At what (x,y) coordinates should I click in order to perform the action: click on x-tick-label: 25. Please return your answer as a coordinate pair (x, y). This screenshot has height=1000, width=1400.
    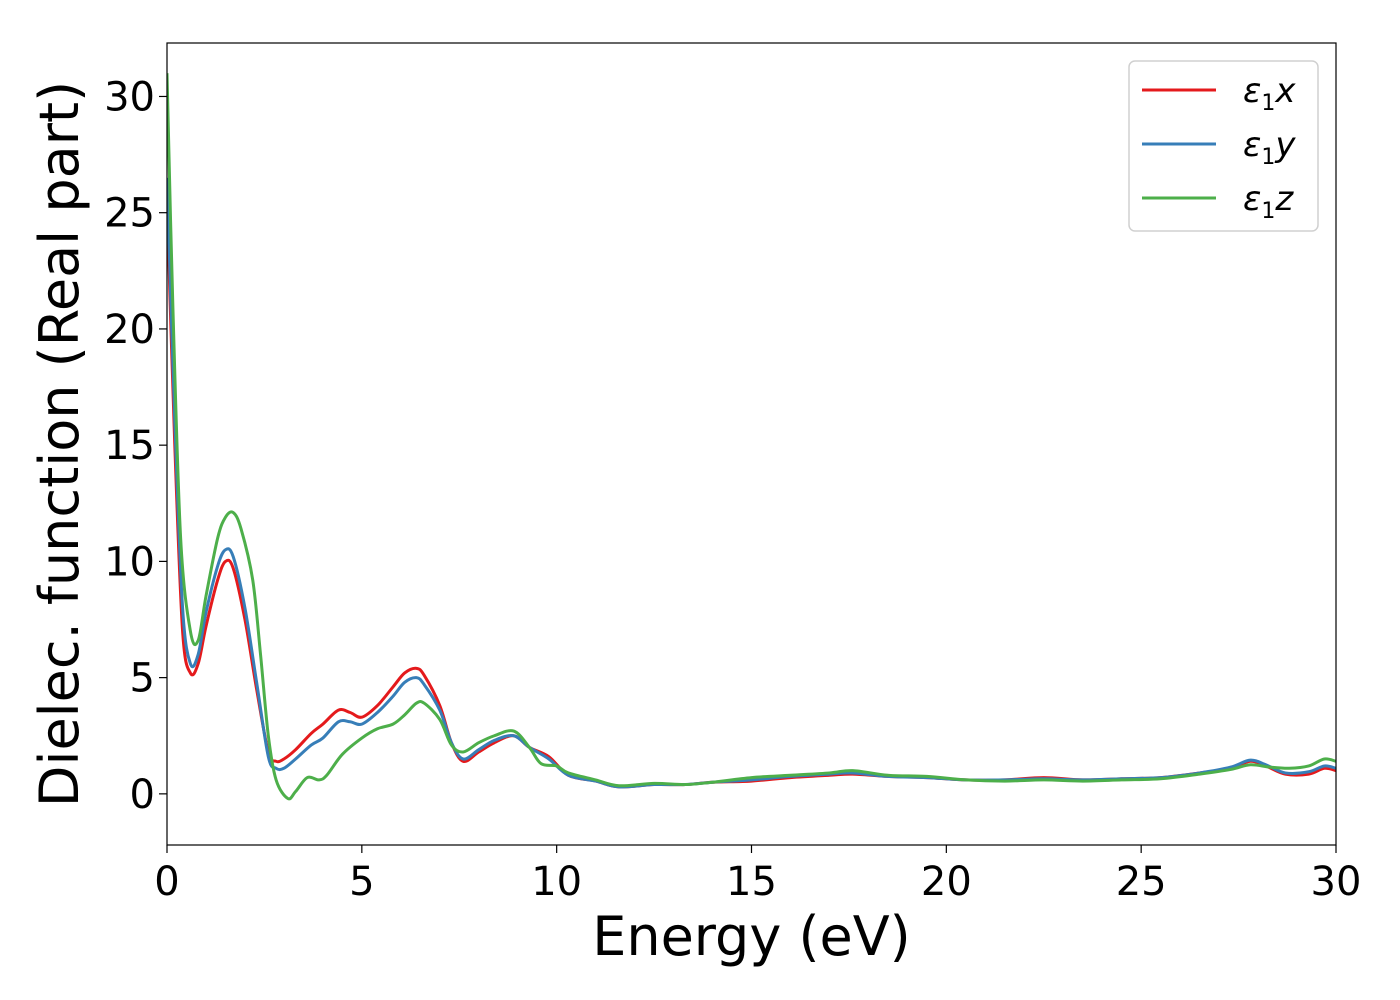
    Looking at the image, I should click on (1141, 882).